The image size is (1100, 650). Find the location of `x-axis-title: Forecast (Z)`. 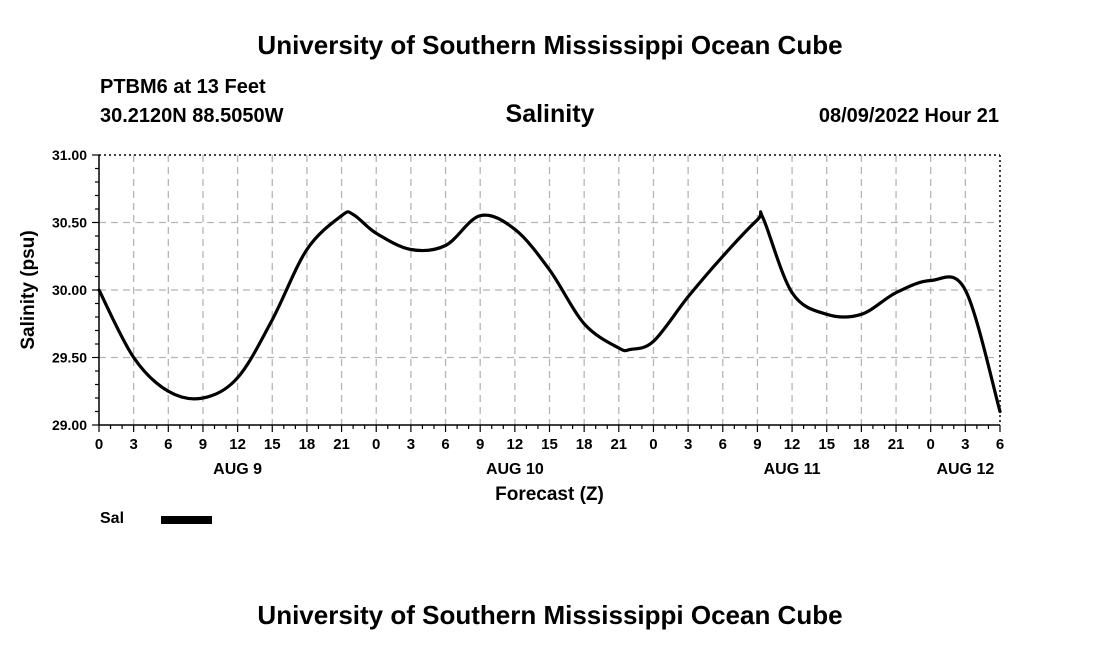

x-axis-title: Forecast (Z) is located at coordinates (549, 494).